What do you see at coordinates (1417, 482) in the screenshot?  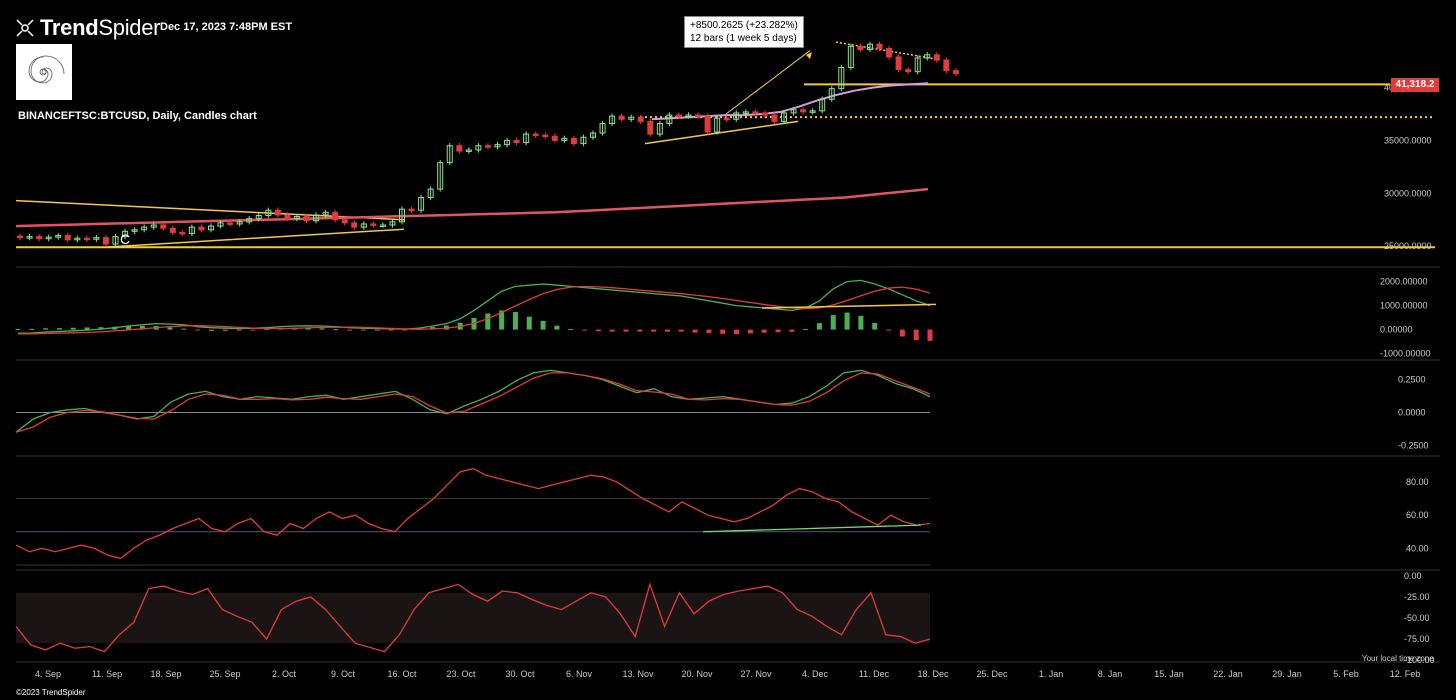 I see `rsi-axis-label: 80.00` at bounding box center [1417, 482].